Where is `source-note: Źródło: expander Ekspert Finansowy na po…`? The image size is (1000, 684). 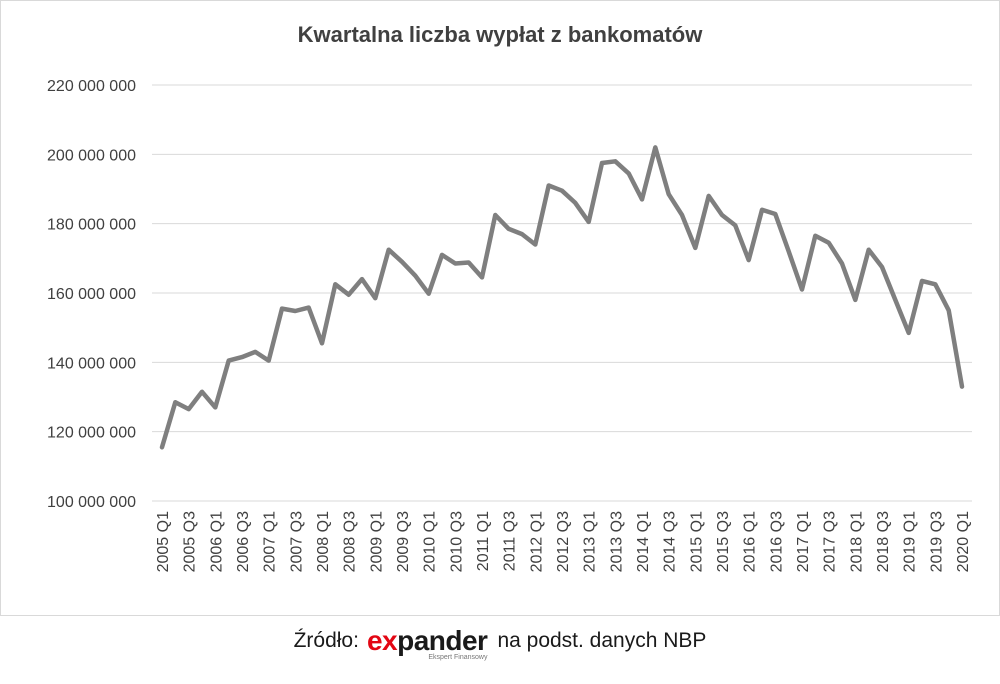 source-note: Źródło: expander Ekspert Finansowy na po… is located at coordinates (500, 644).